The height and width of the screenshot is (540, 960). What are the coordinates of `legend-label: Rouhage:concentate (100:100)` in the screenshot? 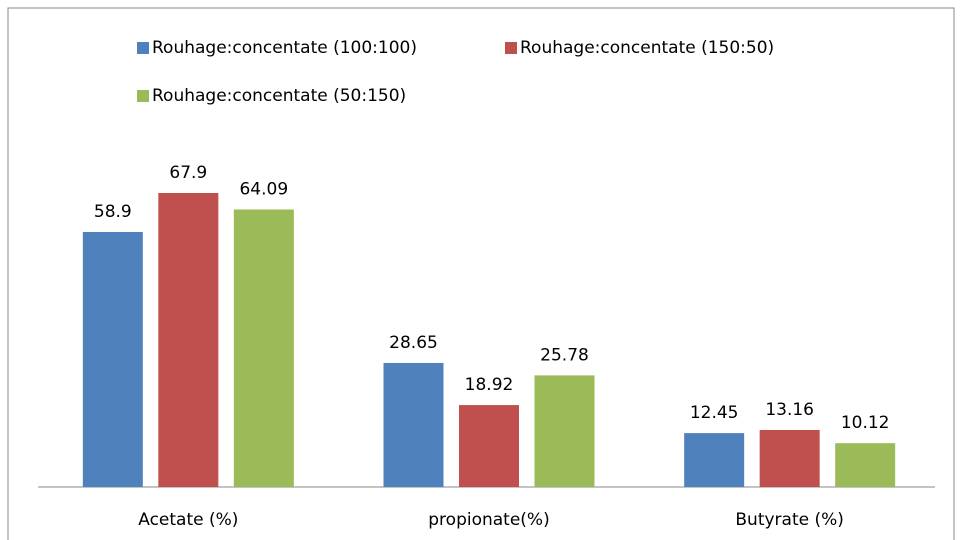 It's located at (284, 48).